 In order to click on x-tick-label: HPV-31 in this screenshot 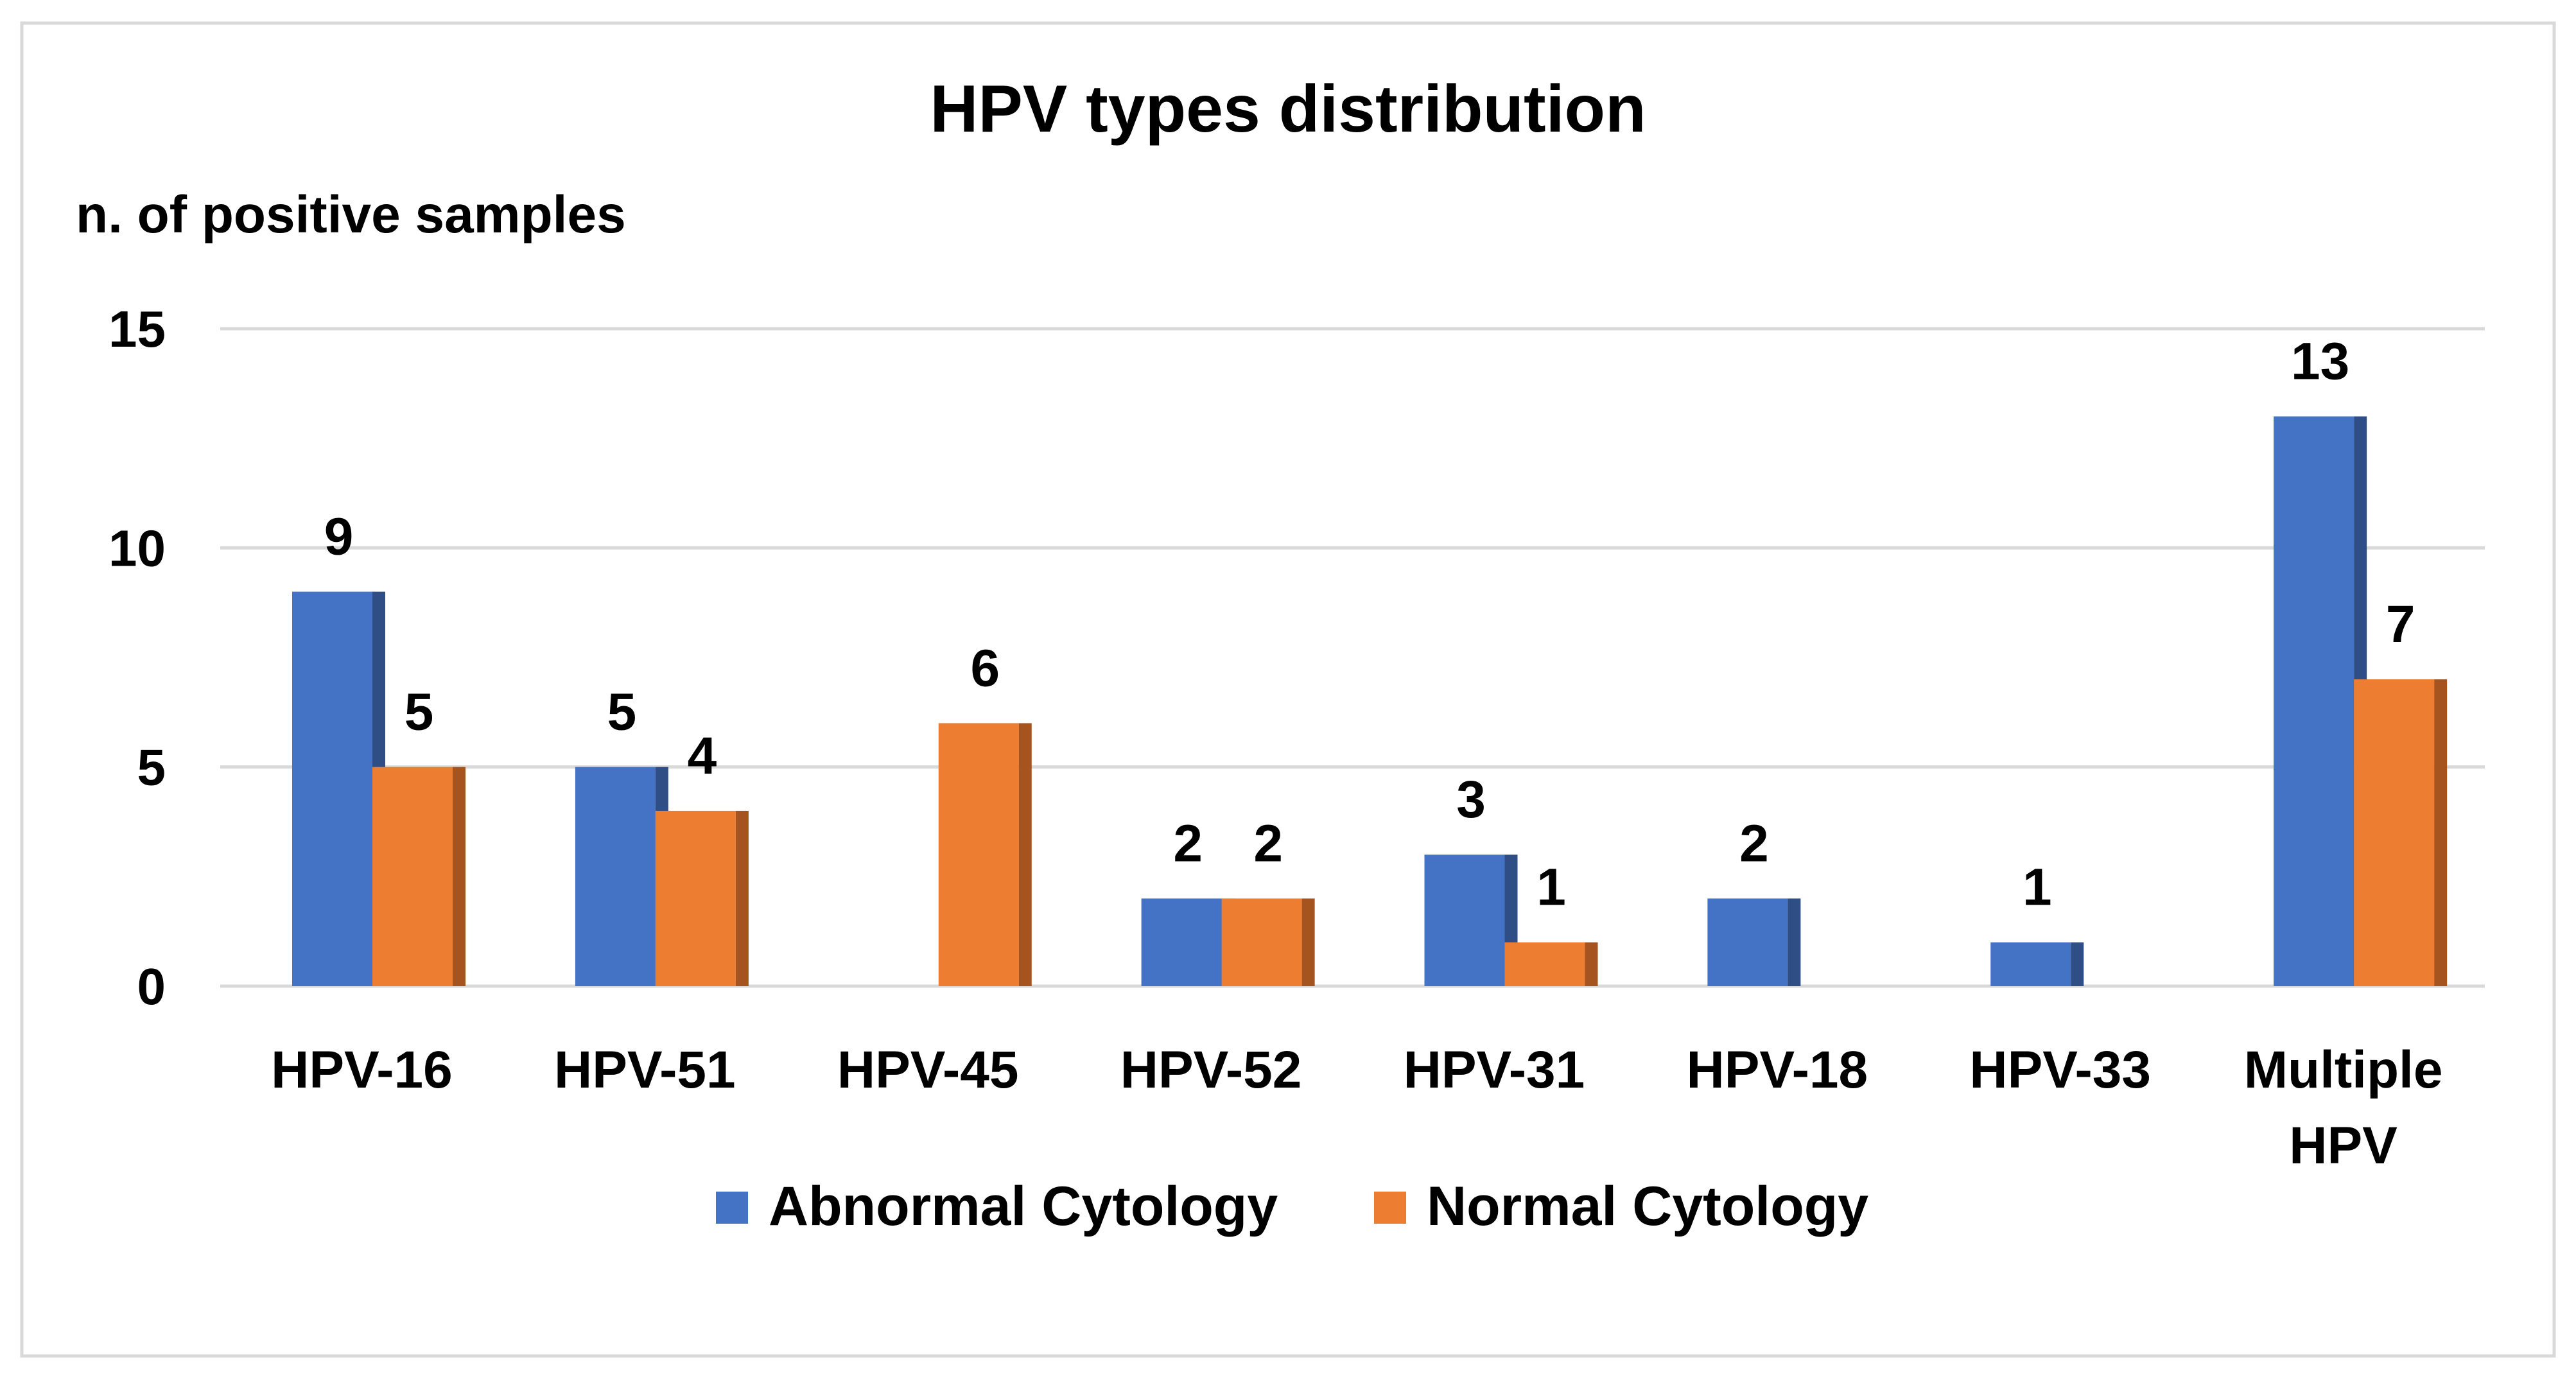, I will do `click(1494, 1070)`.